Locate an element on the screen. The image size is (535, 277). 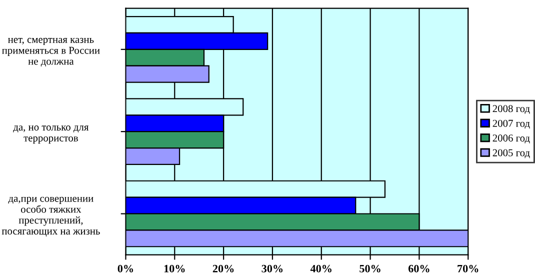
x-tick-label: 20% is located at coordinates (223, 268).